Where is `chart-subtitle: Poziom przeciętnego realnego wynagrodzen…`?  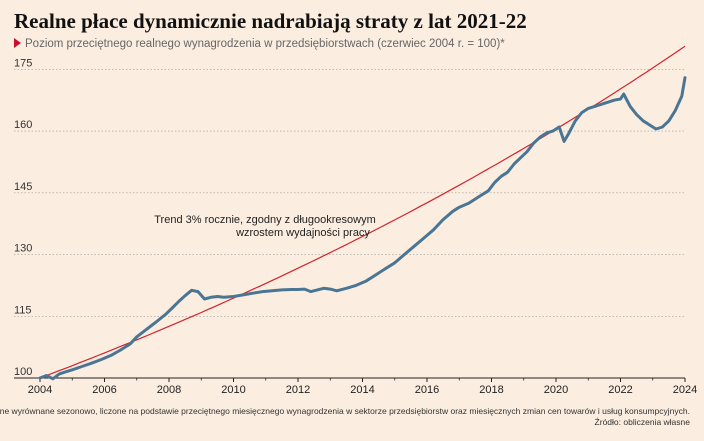
chart-subtitle: Poziom przeciętnego realnego wynagrodzen… is located at coordinates (259, 44).